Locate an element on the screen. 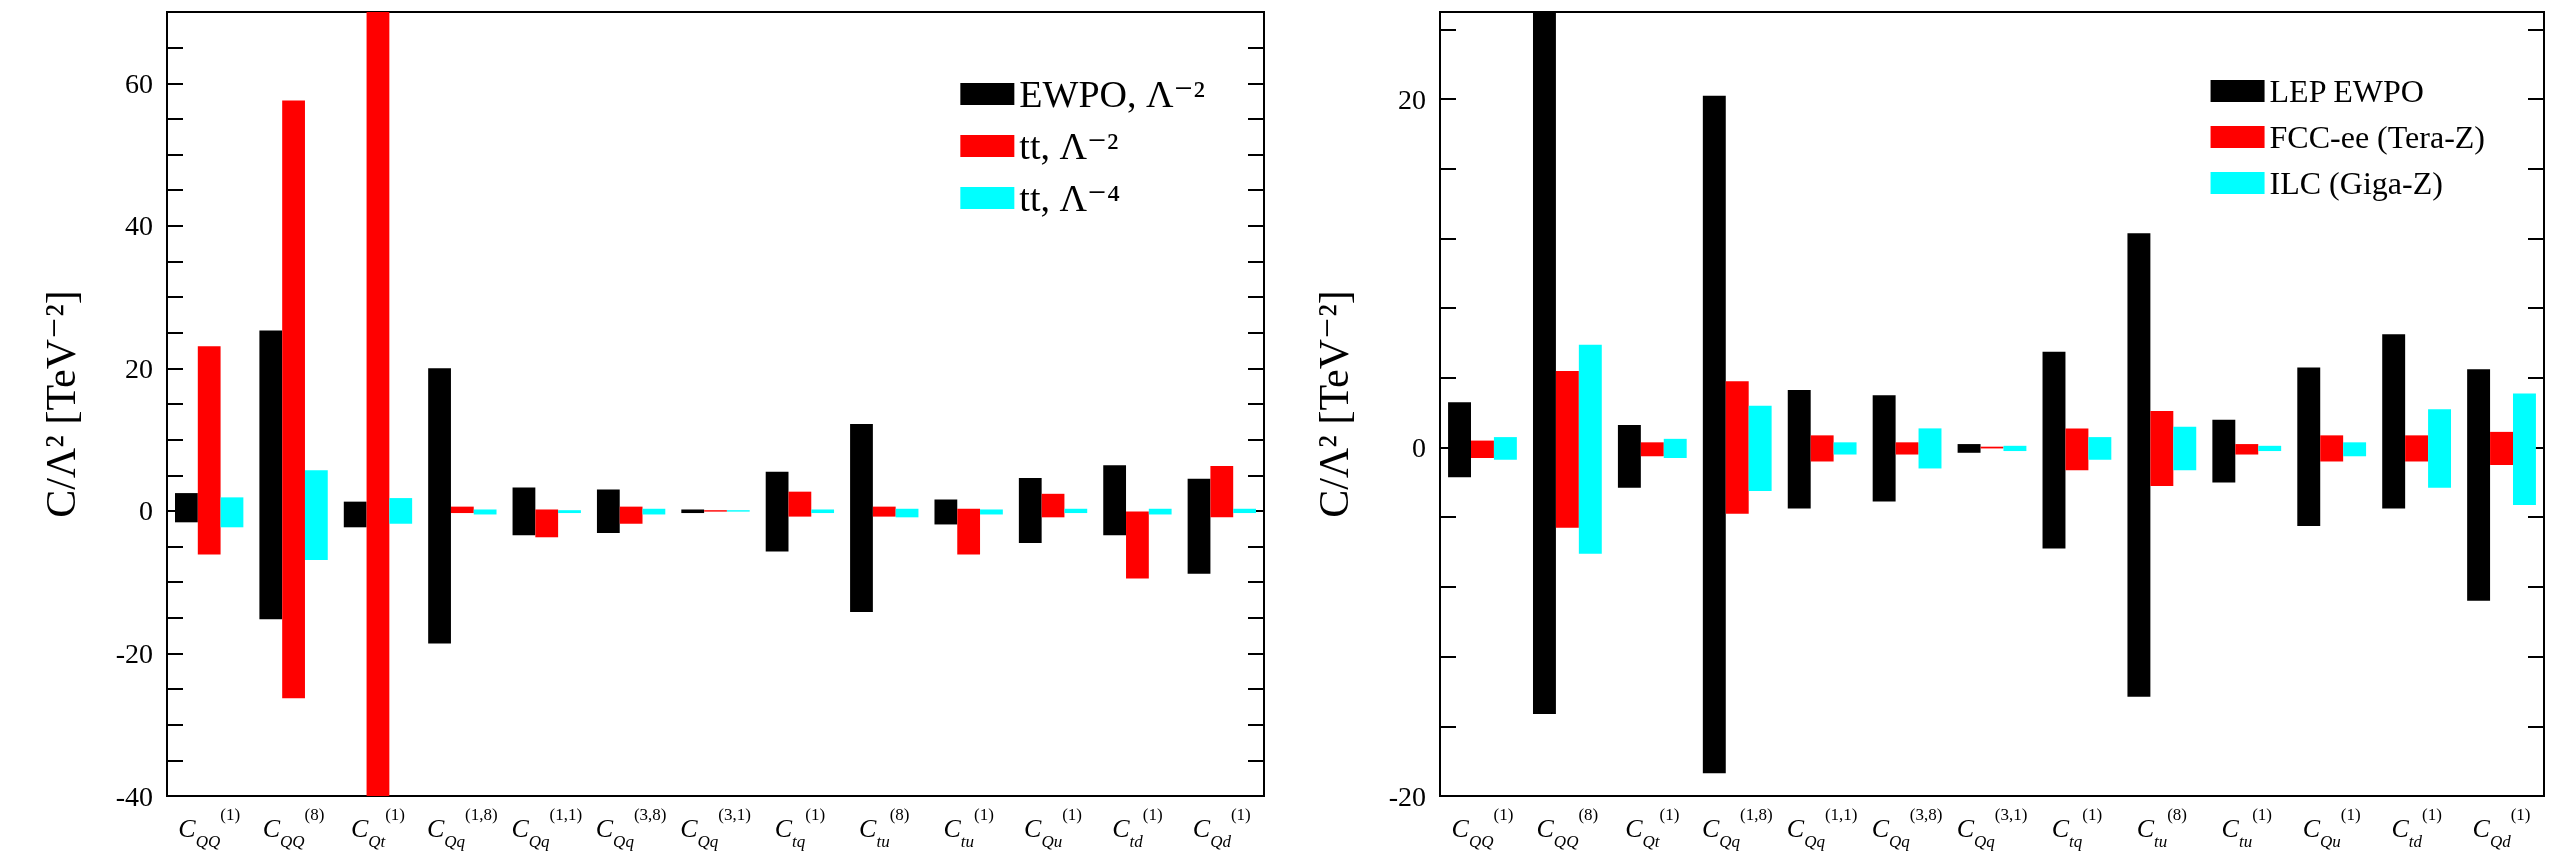 Image resolution: width=2560 pixels, height=862 pixels. y-tick-label: 40 is located at coordinates (139, 226).